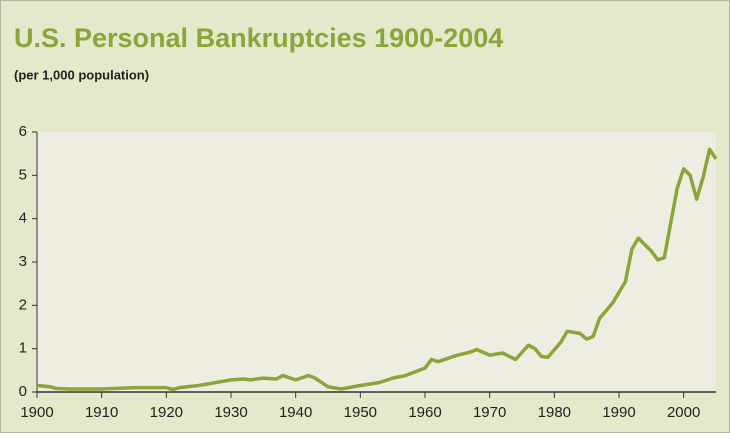 The image size is (730, 438). I want to click on y-tick-label: 3, so click(23, 261).